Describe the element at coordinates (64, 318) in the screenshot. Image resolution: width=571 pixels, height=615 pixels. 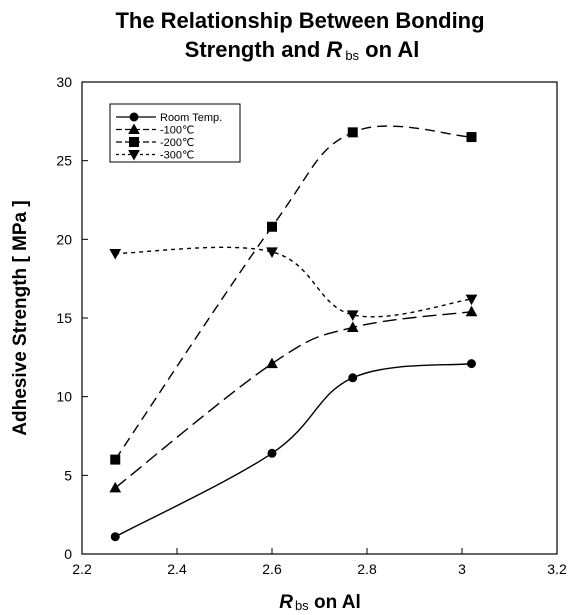
I see `y-tick-label: 15` at that location.